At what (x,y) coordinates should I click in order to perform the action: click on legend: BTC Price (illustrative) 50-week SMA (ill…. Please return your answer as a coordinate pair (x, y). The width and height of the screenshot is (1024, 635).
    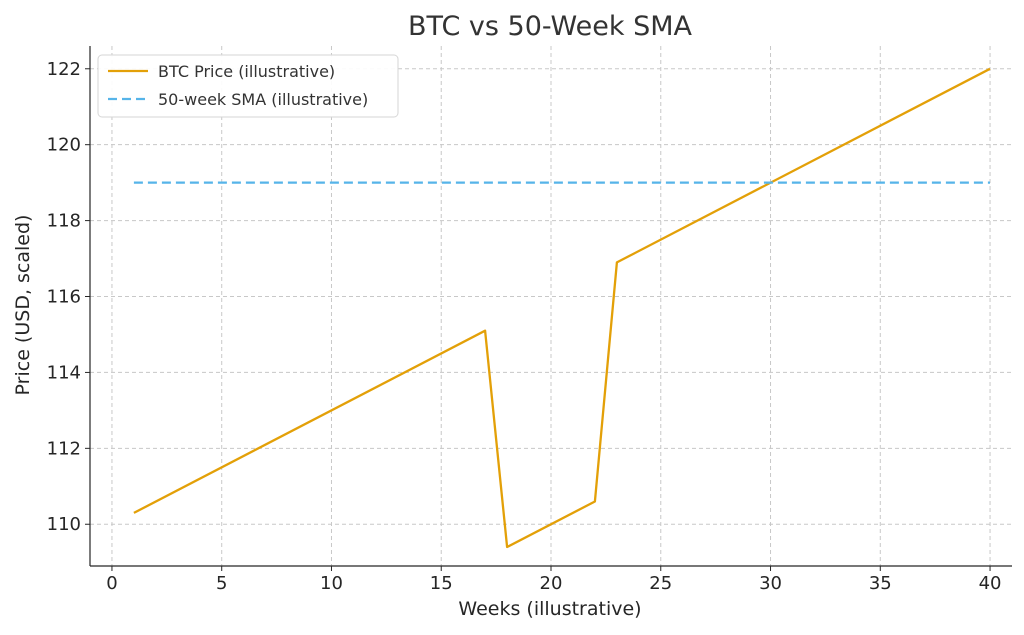
    Looking at the image, I should click on (248, 86).